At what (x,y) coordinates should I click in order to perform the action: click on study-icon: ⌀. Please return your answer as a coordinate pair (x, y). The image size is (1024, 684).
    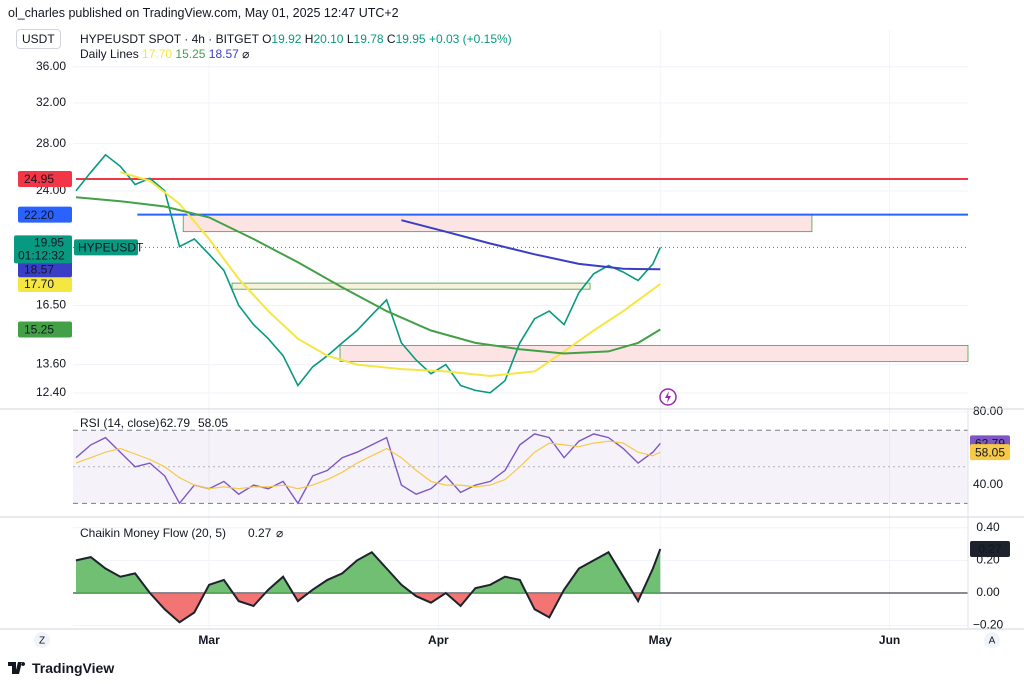
    Looking at the image, I should click on (246, 54).